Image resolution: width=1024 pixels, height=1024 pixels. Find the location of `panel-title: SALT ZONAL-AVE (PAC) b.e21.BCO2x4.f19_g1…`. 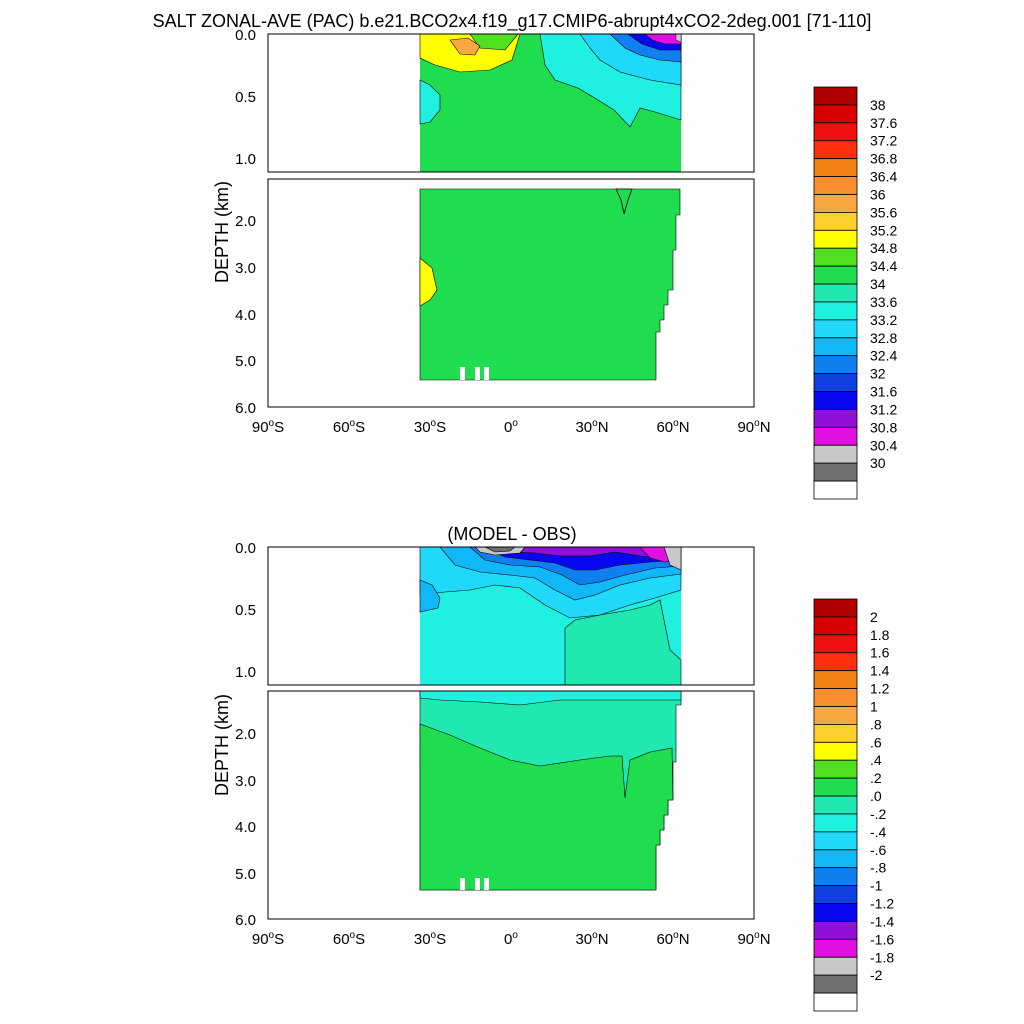

panel-title: SALT ZONAL-AVE (PAC) b.e21.BCO2x4.f19_g1… is located at coordinates (512, 21).